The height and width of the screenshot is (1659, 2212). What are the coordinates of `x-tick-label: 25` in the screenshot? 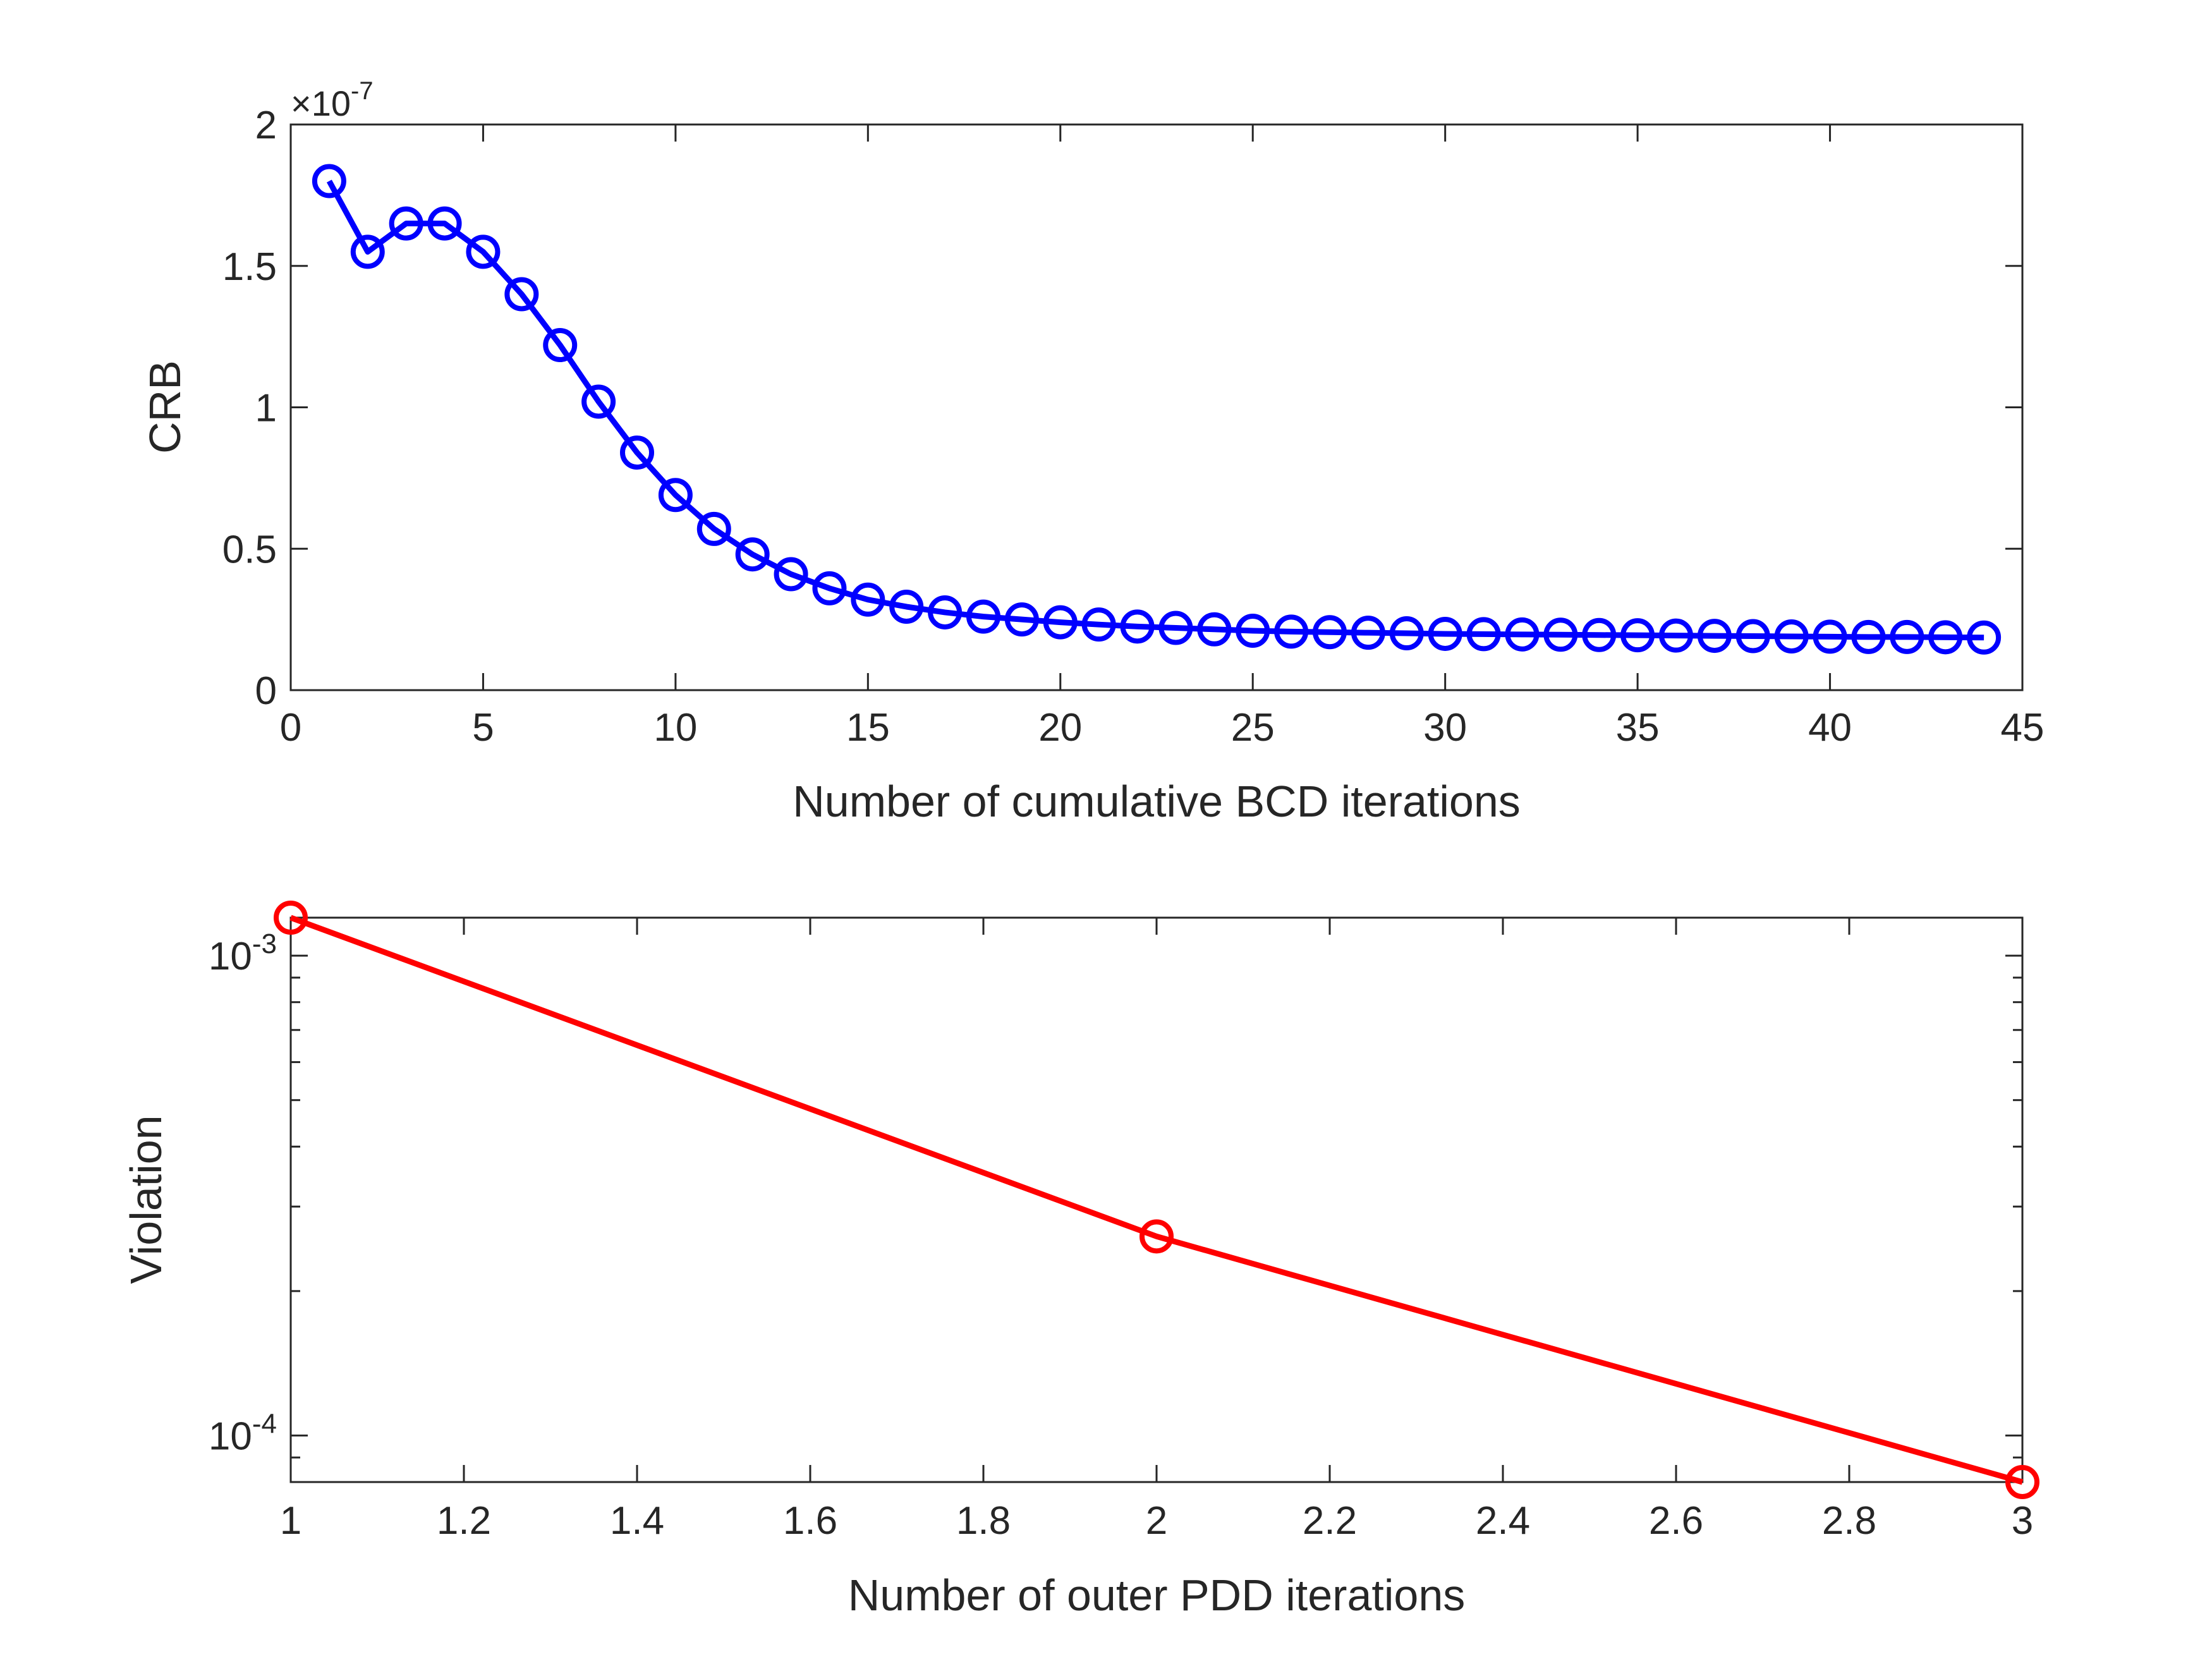 It's located at (1253, 728).